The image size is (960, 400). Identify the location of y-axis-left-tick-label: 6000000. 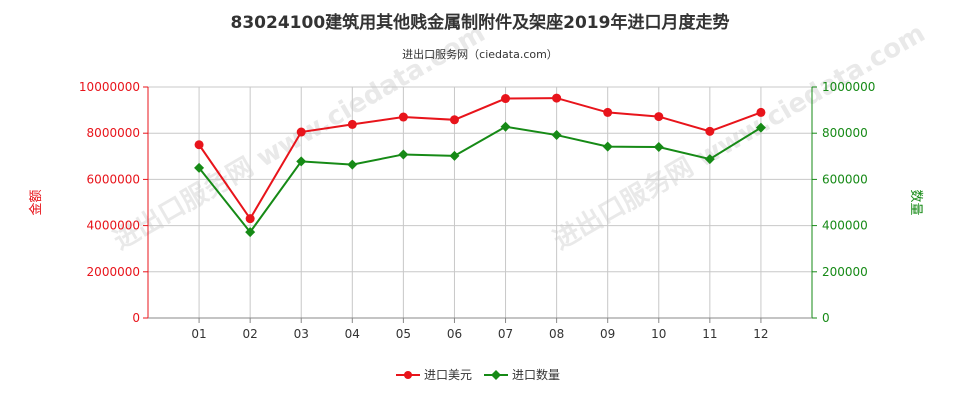
(113, 179).